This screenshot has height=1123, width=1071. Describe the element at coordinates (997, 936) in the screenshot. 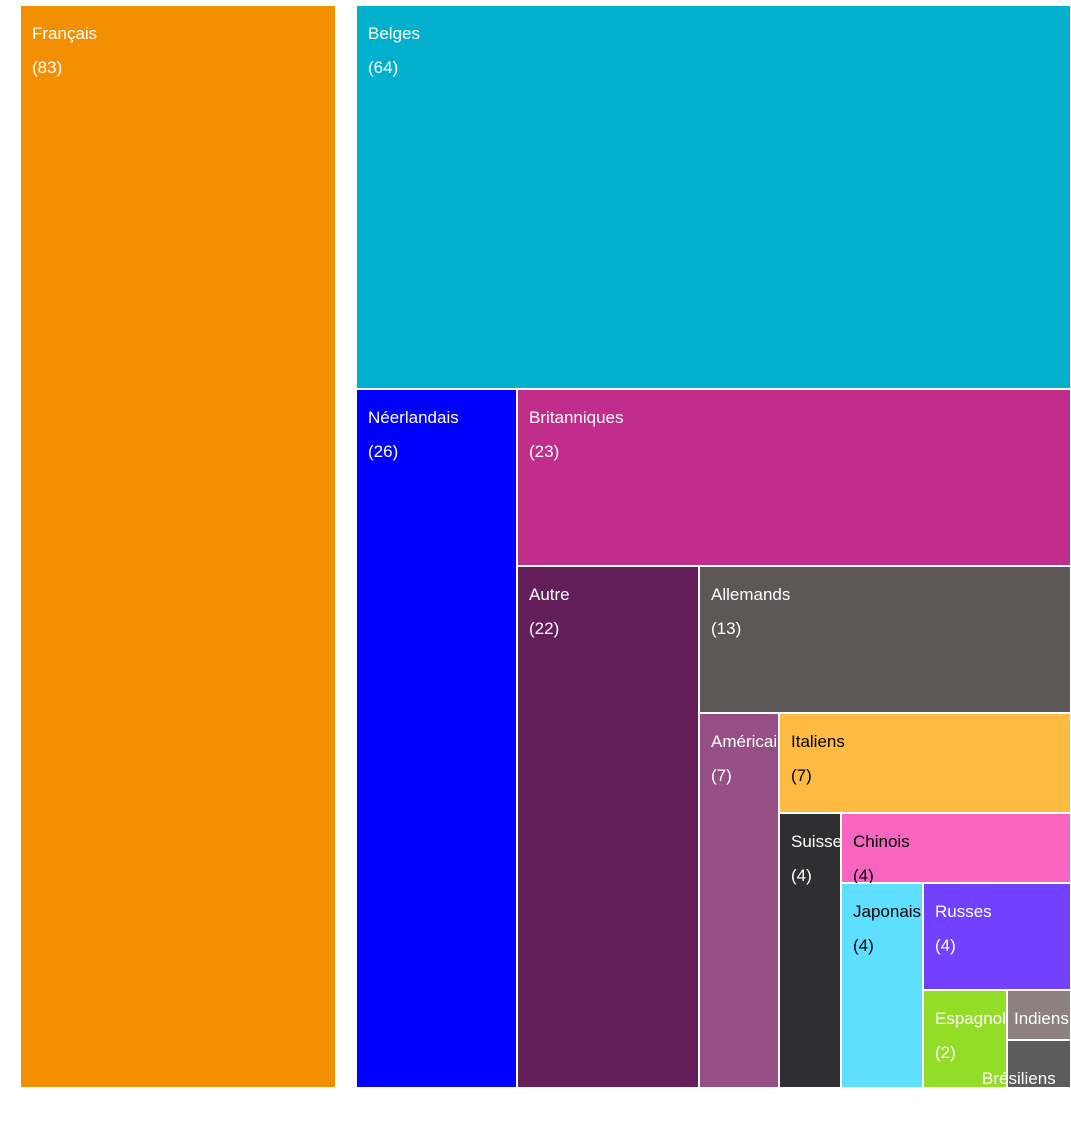

I see `treemap-cell-russes: Russes (4)` at that location.